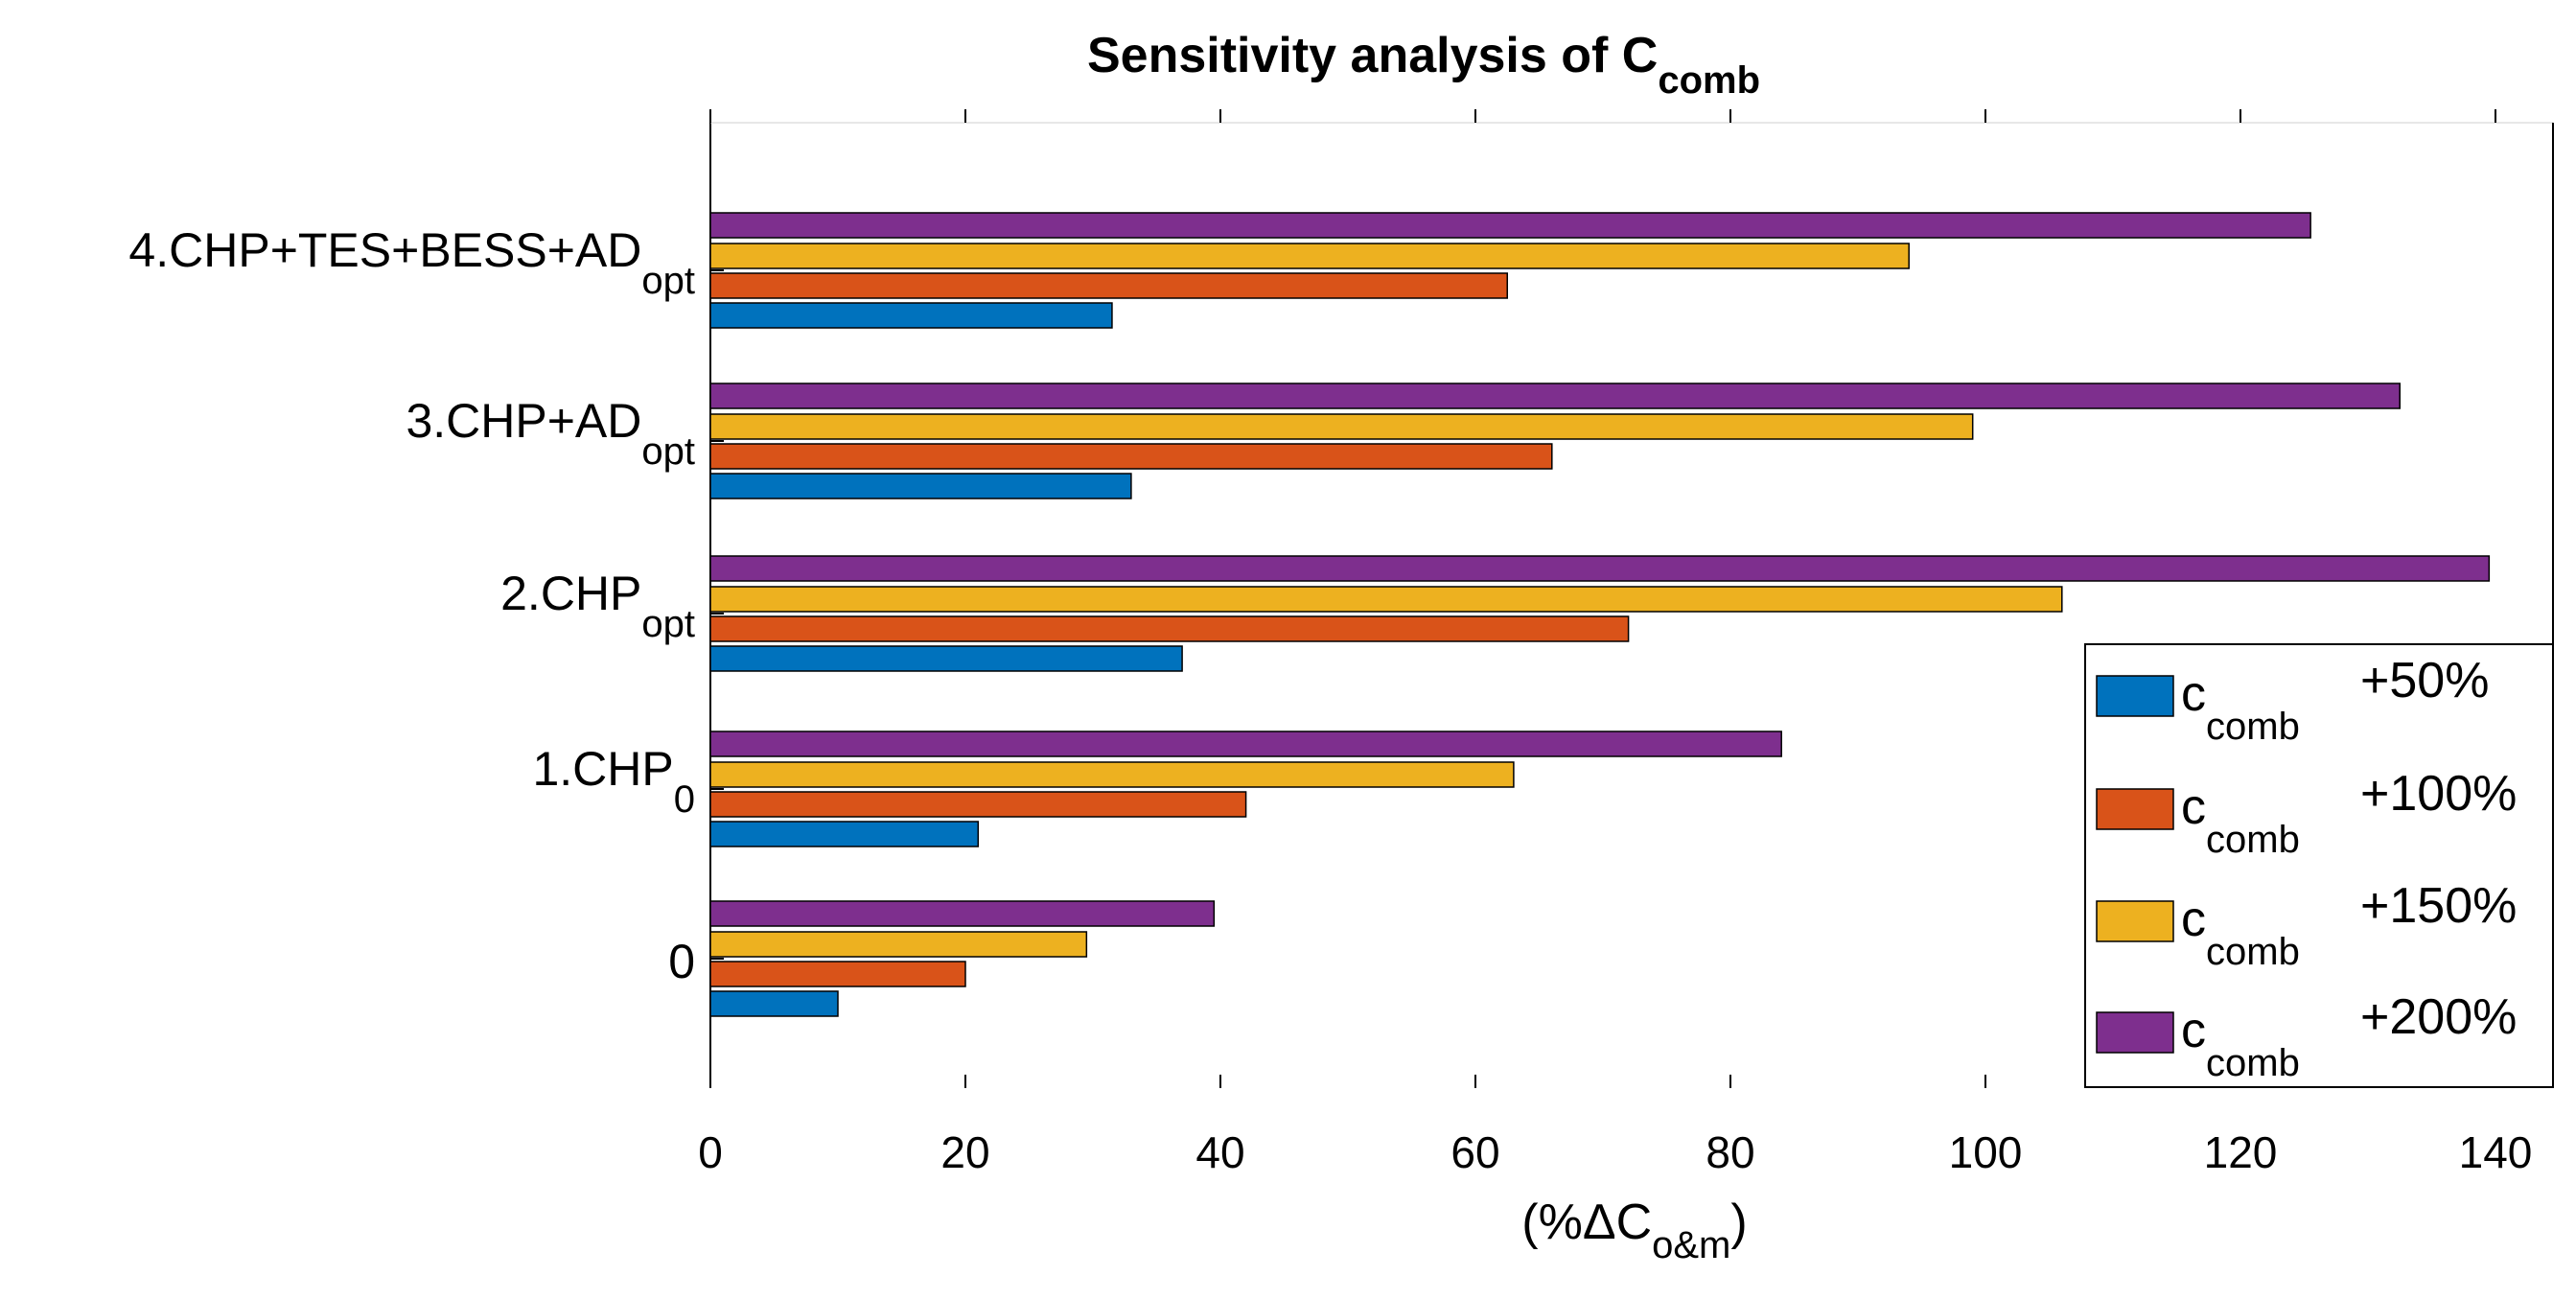  I want to click on category-label-main: 3.CHP+AD, so click(523, 421).